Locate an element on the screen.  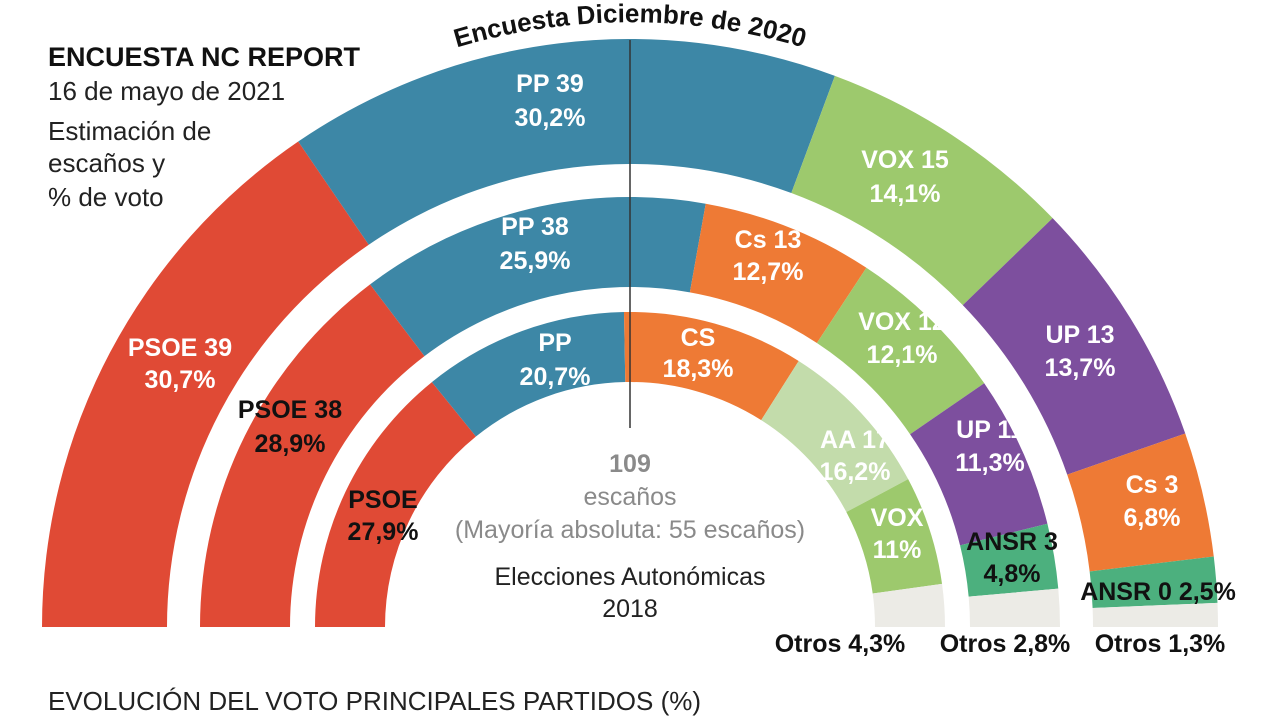
subtitle-line: escaños y is located at coordinates (106, 163).